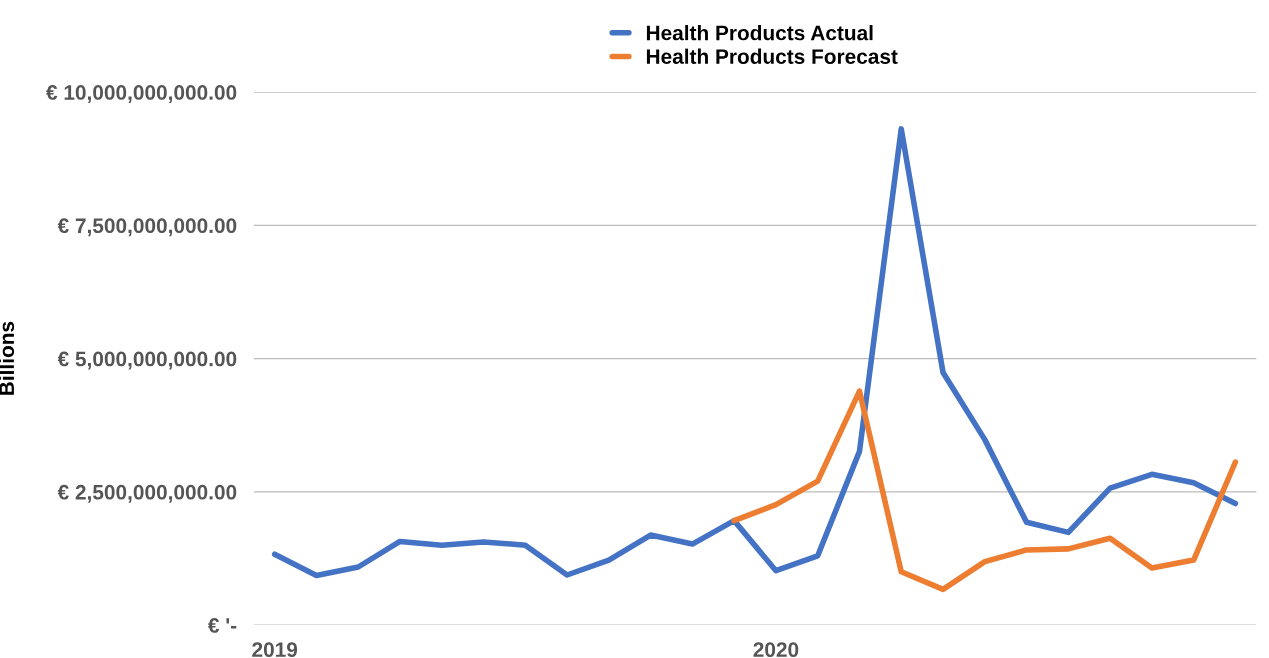 This screenshot has height=658, width=1269. I want to click on legend-label: Health Products Actual, so click(759, 33).